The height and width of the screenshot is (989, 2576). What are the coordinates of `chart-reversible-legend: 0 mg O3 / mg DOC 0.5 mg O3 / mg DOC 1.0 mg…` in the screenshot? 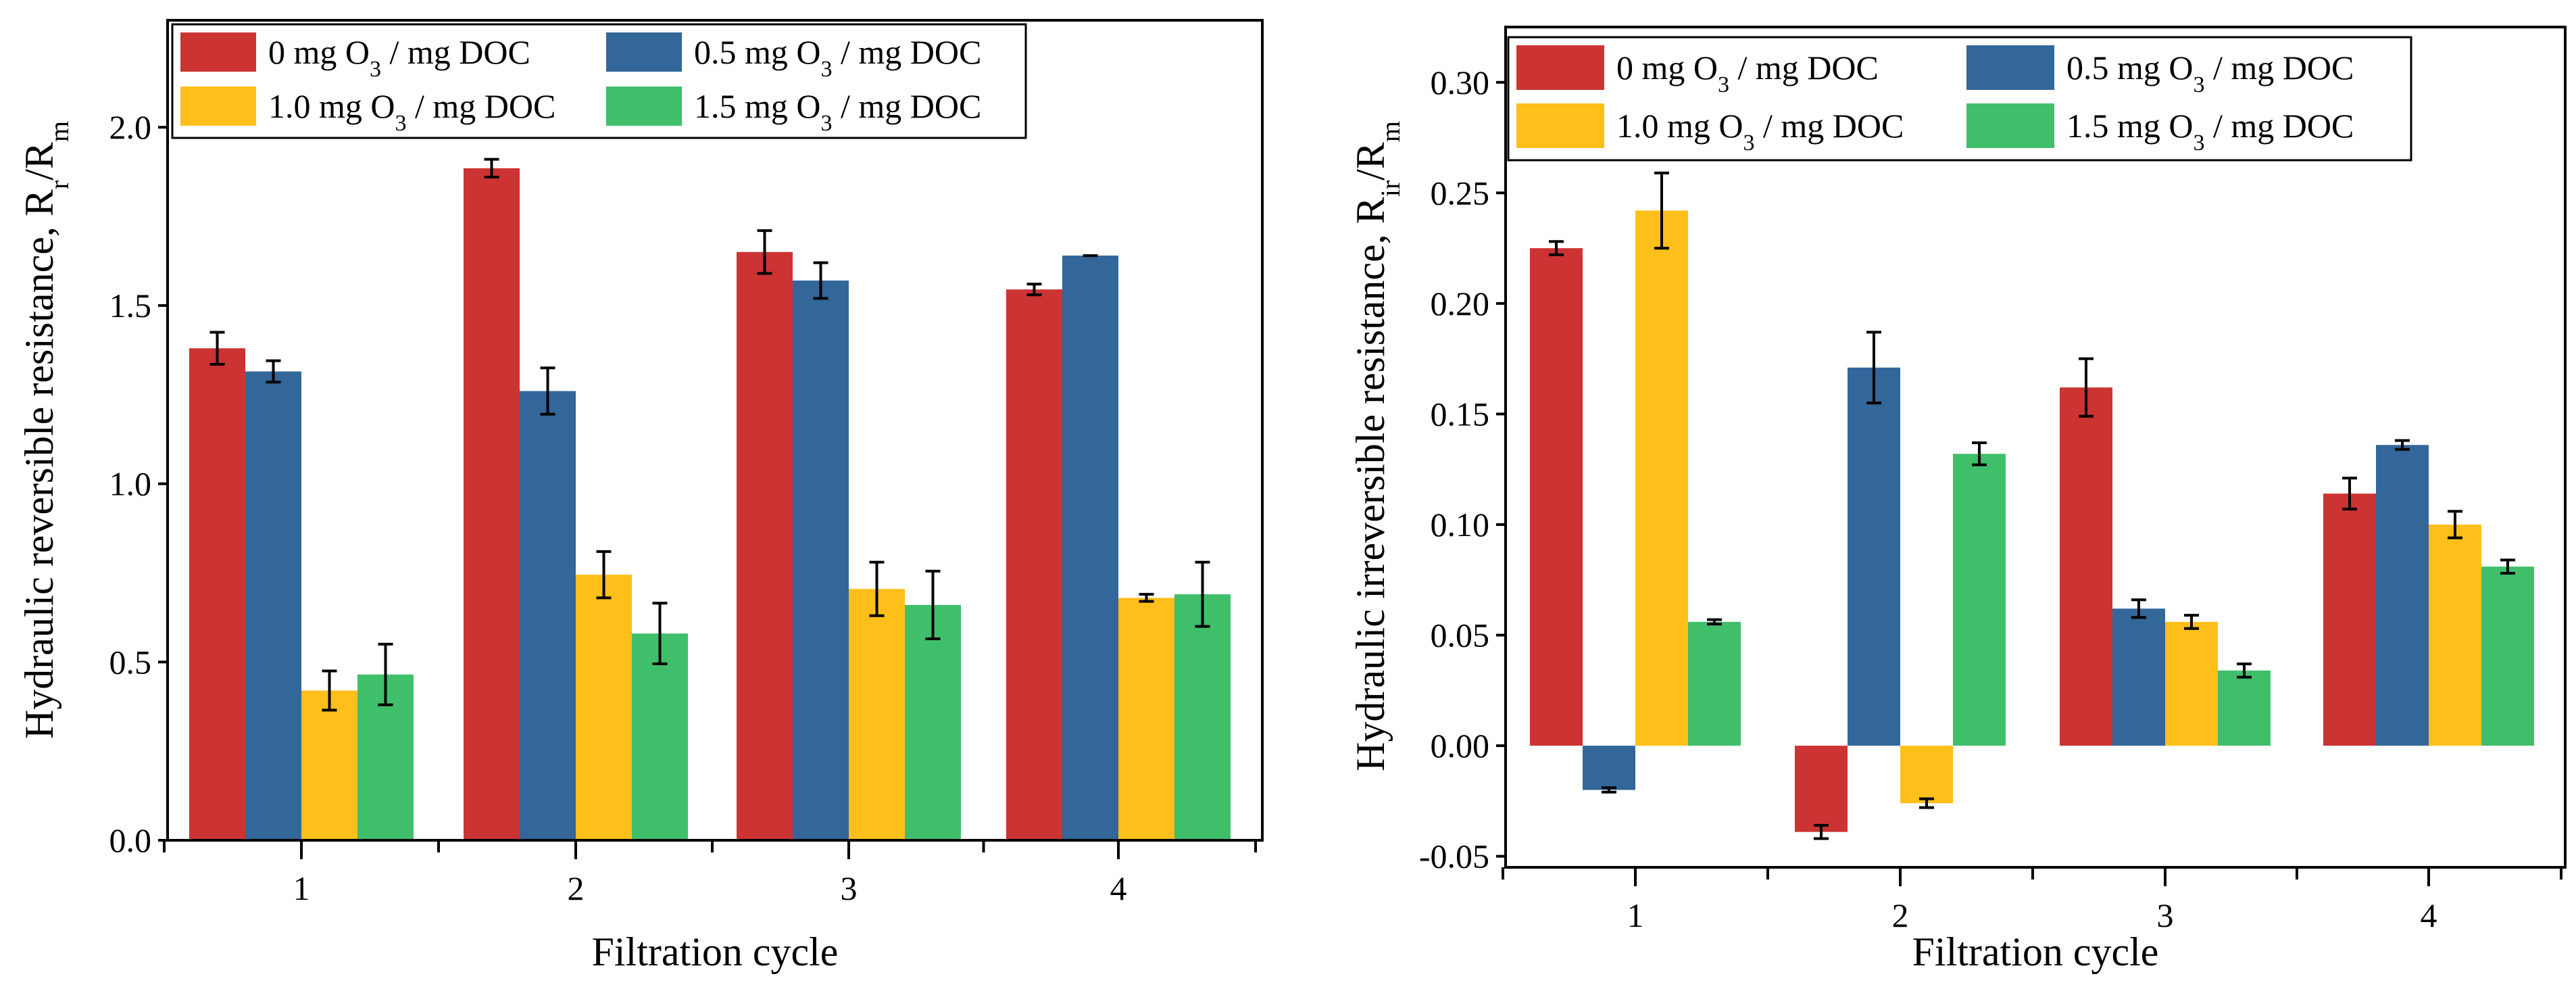 It's located at (599, 81).